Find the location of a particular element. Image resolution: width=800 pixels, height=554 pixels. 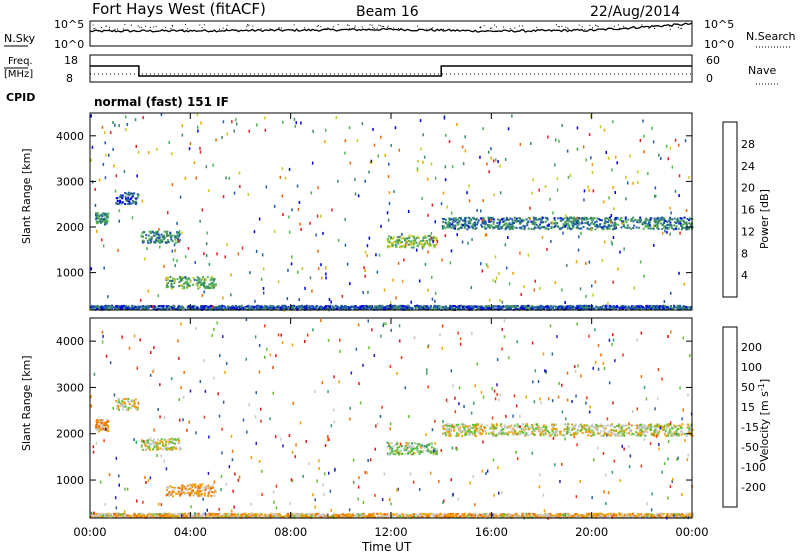

colorbar-tick-label: 24 is located at coordinates (748, 166).